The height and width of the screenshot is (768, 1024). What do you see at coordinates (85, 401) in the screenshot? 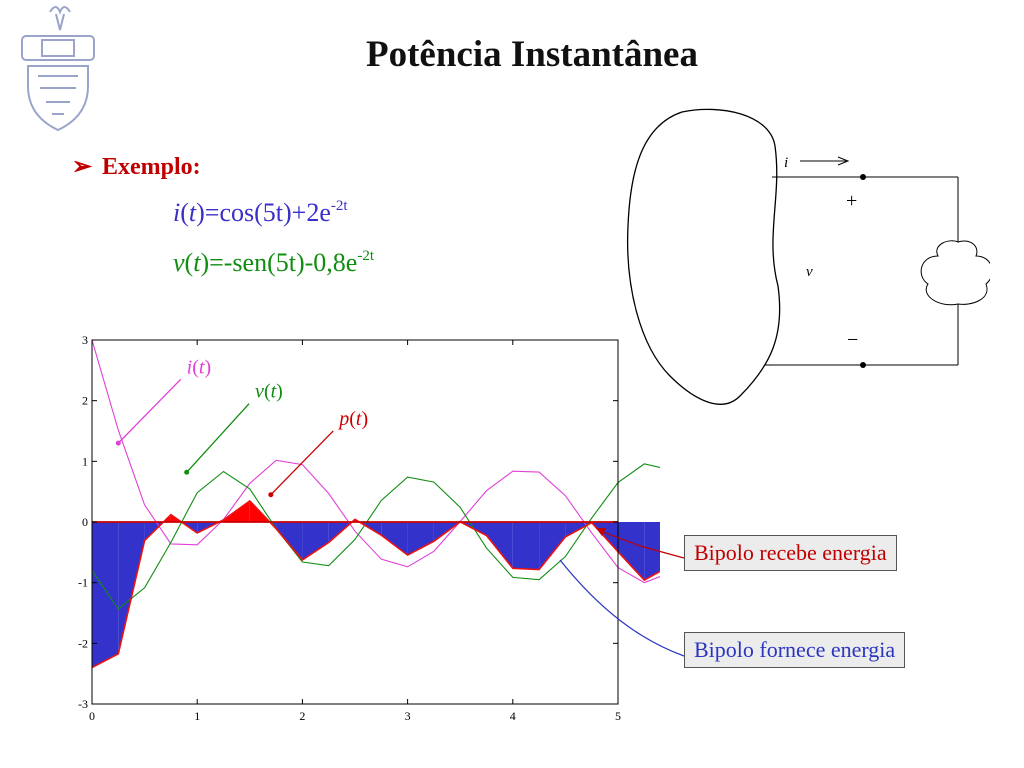
I see `y-tick-label: 2` at bounding box center [85, 401].